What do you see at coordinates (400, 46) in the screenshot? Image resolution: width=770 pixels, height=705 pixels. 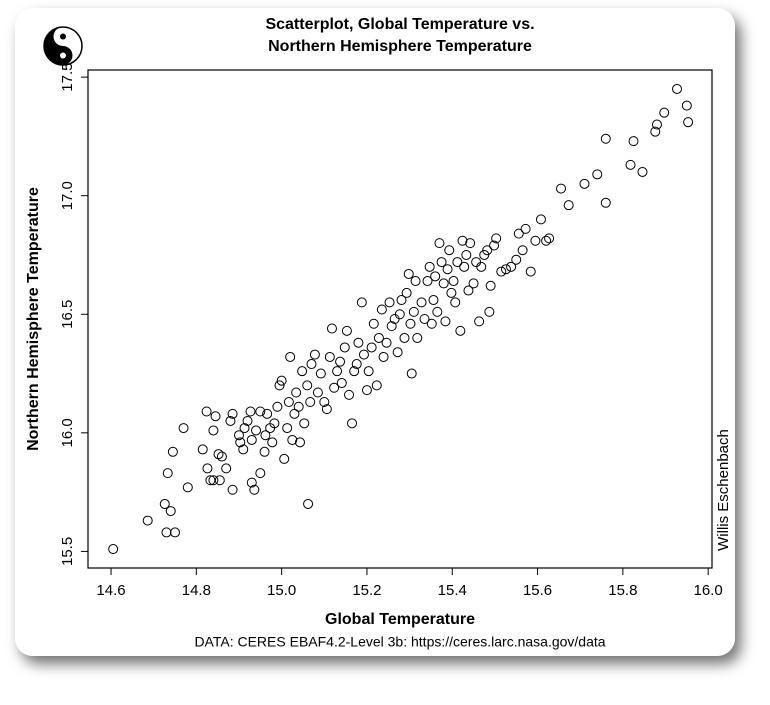 I see `chart-title: Northern Hemisphere Temperature` at bounding box center [400, 46].